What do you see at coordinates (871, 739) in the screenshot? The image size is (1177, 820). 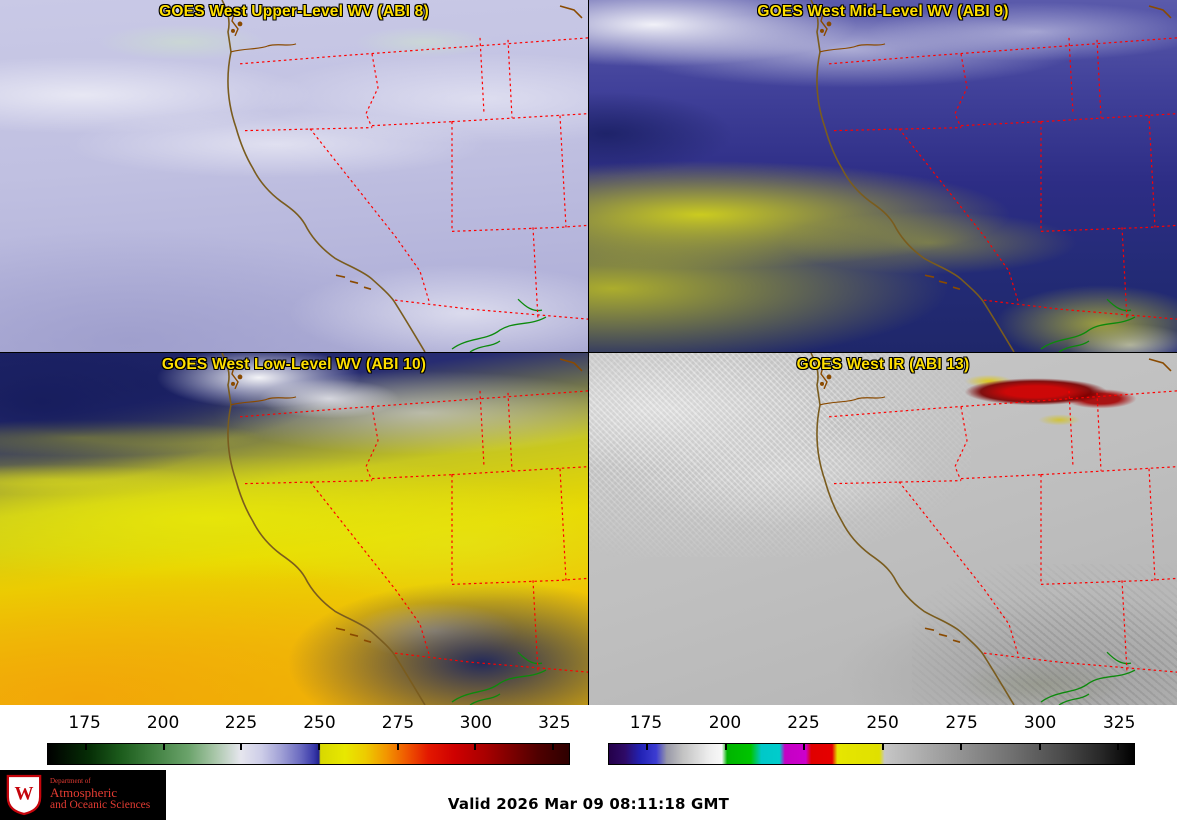 I see `ir-colorbar-group: 175 200 225 250 275 300 325` at bounding box center [871, 739].